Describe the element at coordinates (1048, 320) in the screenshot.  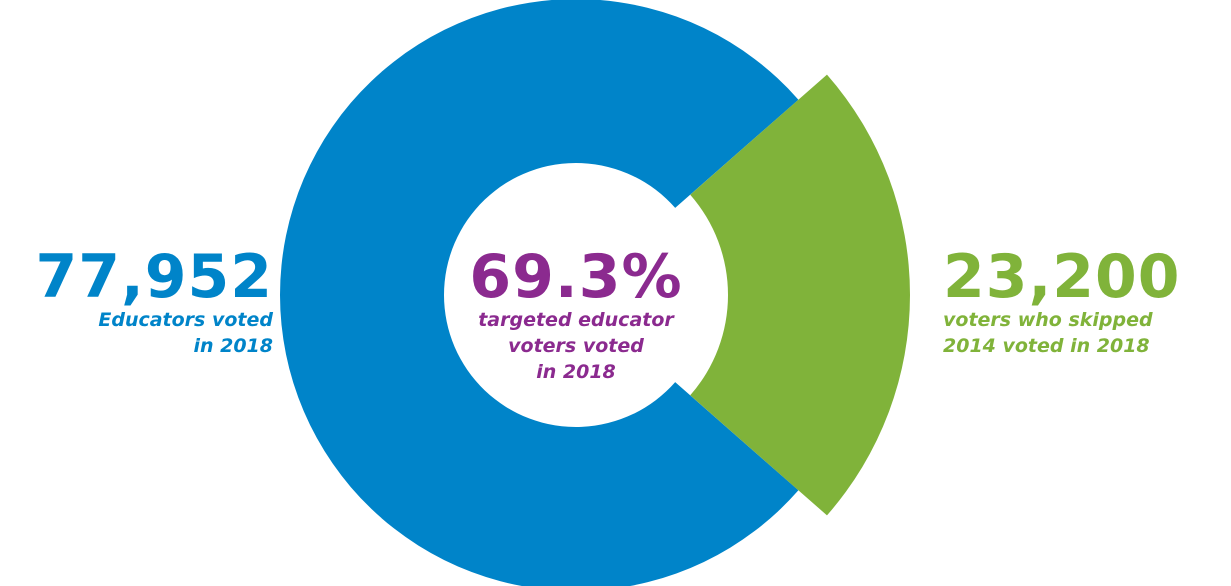
I see `skipped-voters-caption-line1: voters who skipped` at that location.